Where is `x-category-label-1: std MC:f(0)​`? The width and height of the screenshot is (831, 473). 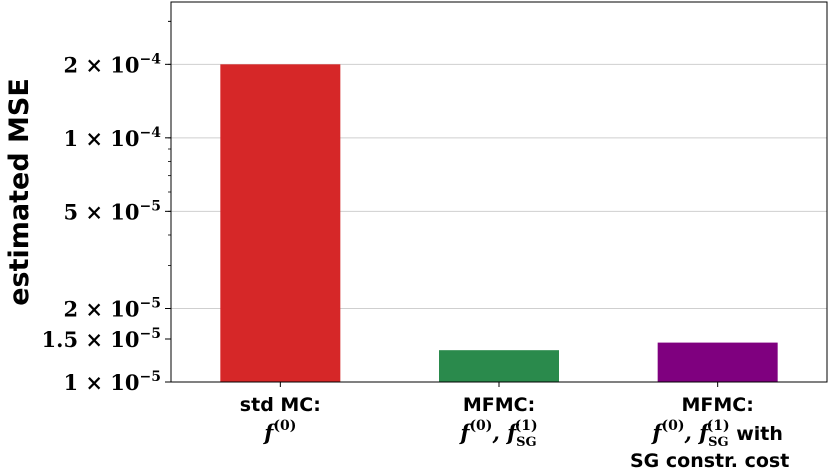
x-category-label-1: std MC:f(0)​ is located at coordinates (280, 419).